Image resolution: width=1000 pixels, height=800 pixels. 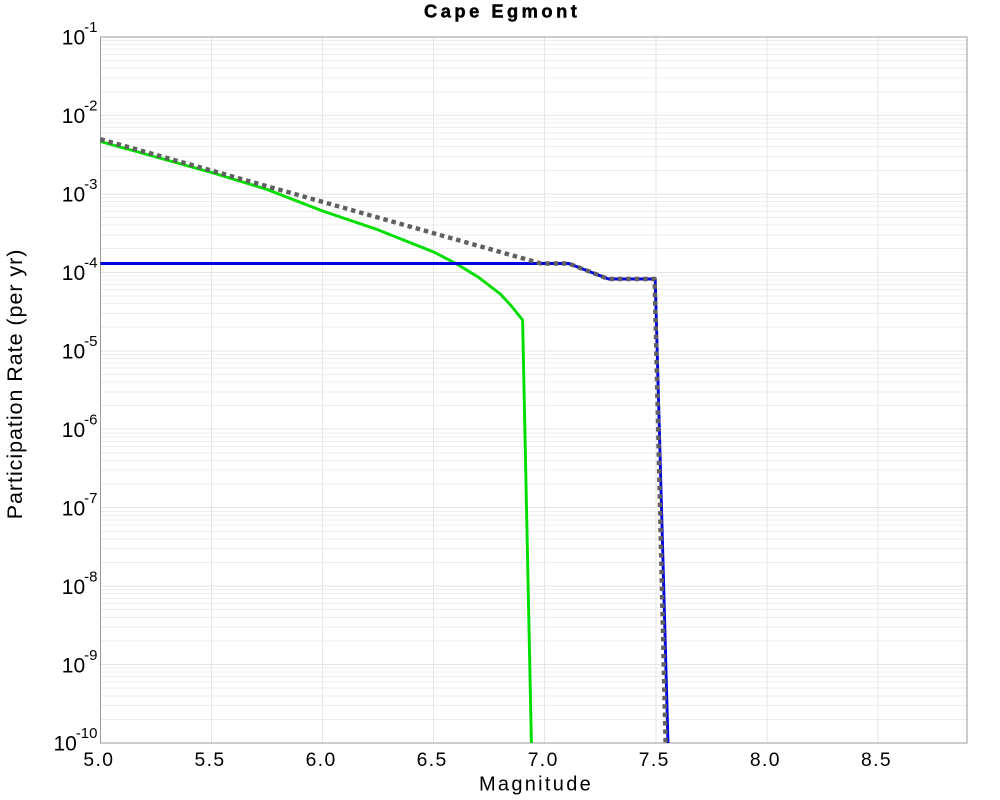 What do you see at coordinates (321, 760) in the screenshot?
I see `svg-text: 6.0` at bounding box center [321, 760].